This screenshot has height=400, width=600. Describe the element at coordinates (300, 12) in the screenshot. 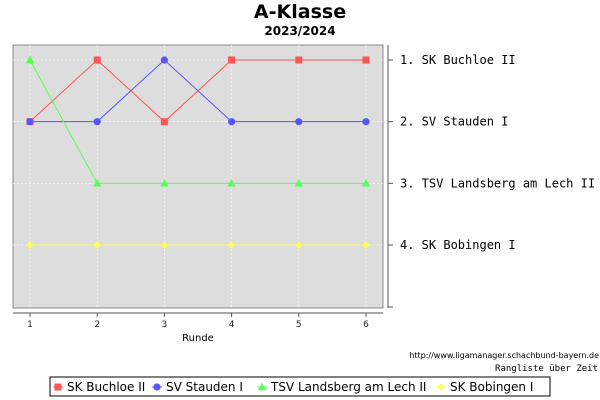

I see `chart-title: A-Klasse` at that location.